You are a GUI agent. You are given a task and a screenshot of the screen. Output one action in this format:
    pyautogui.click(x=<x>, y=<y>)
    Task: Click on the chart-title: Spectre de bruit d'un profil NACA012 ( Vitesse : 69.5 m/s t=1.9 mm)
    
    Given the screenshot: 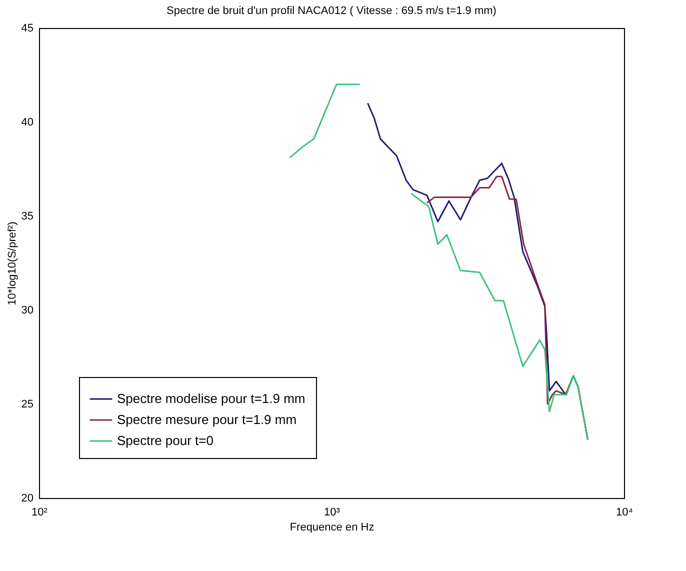 What is the action you would take?
    pyautogui.click(x=331, y=11)
    